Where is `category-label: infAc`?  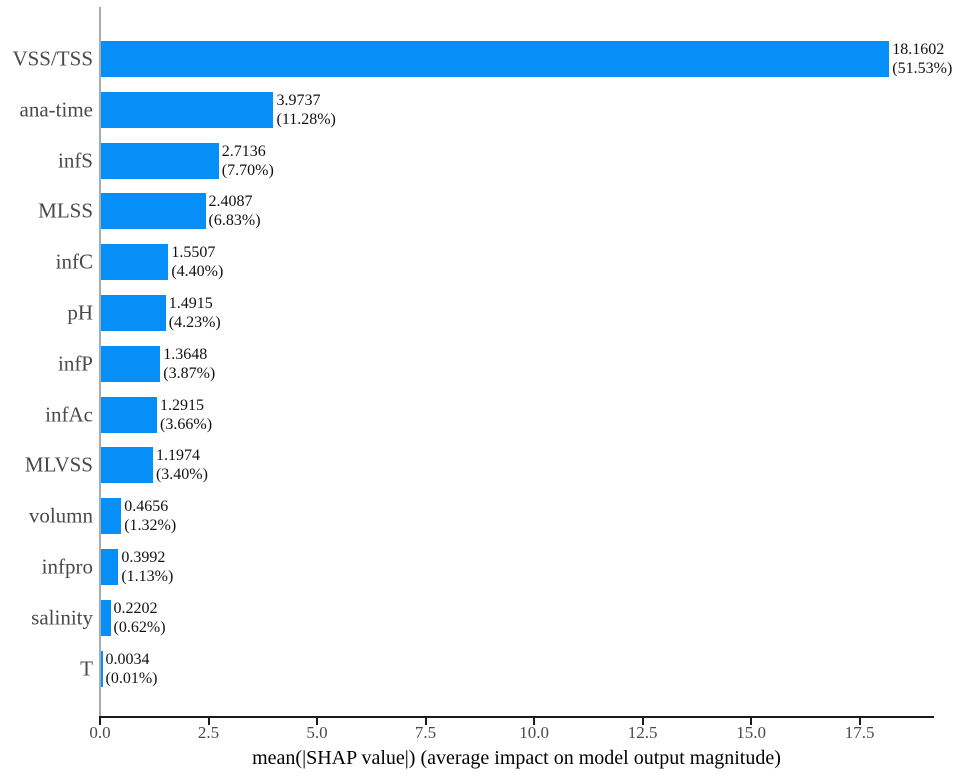
category-label: infAc is located at coordinates (69, 414).